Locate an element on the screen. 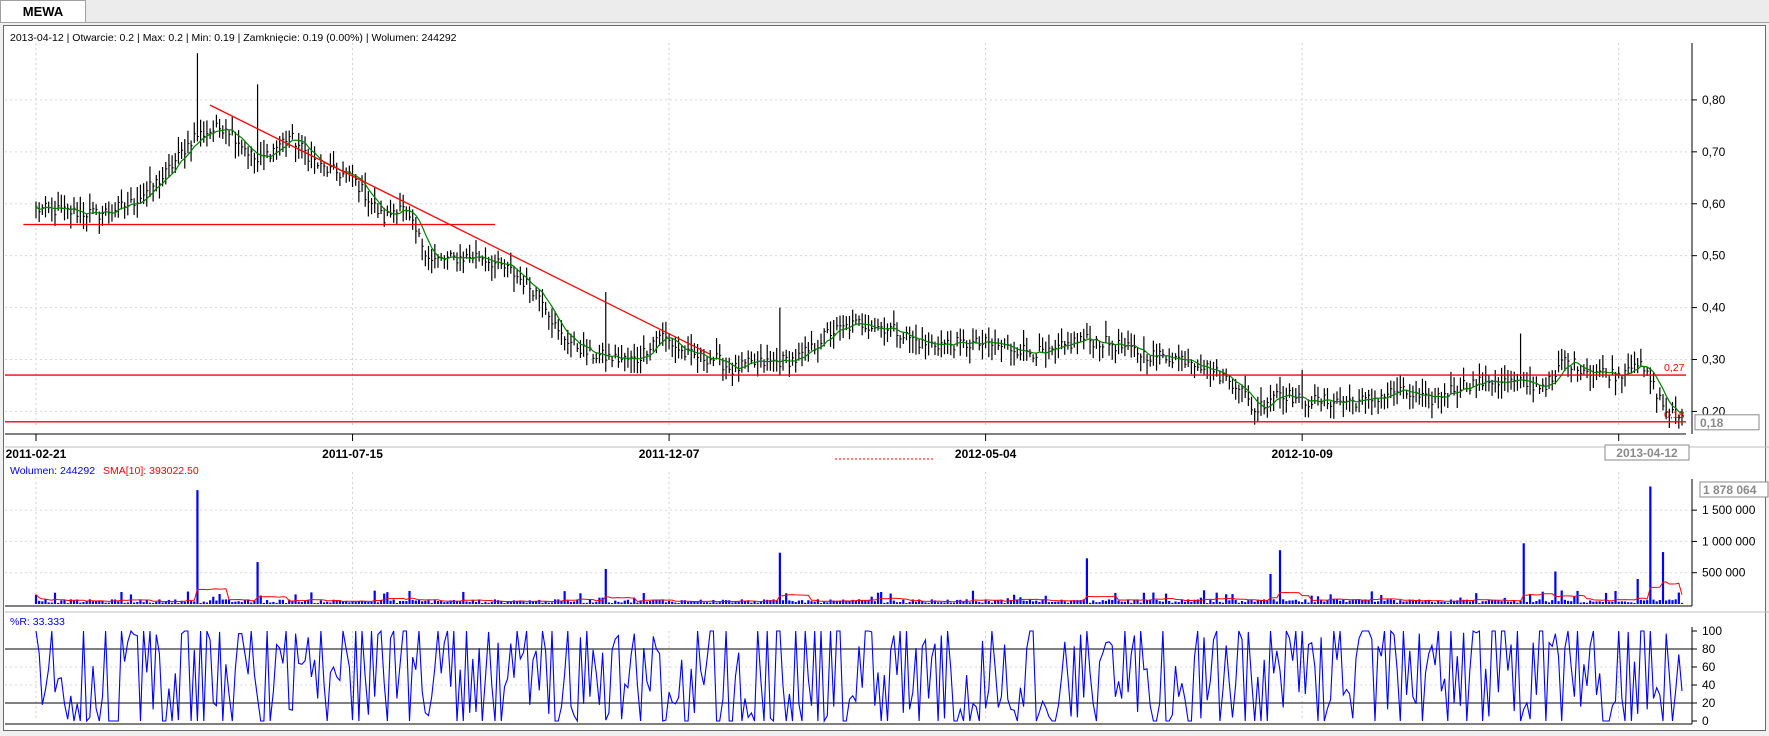  tab-mewa: MEWA is located at coordinates (43, 11).